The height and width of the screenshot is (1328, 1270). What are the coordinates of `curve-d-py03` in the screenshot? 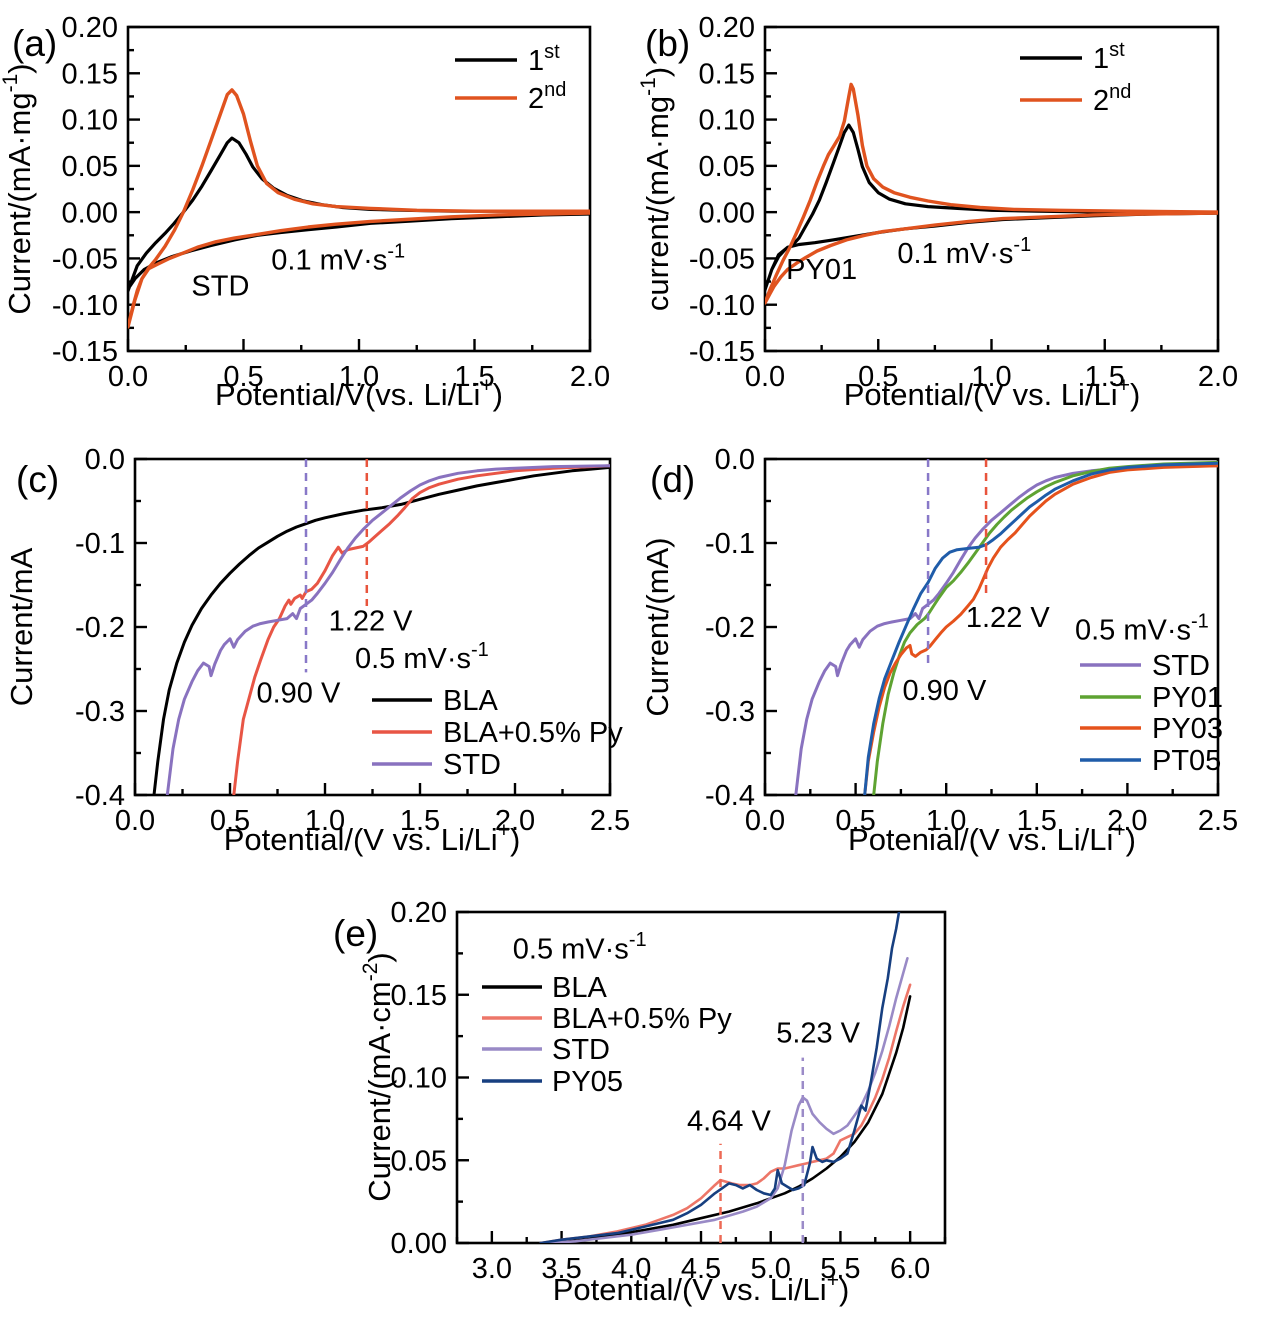 It's located at (1040, 629).